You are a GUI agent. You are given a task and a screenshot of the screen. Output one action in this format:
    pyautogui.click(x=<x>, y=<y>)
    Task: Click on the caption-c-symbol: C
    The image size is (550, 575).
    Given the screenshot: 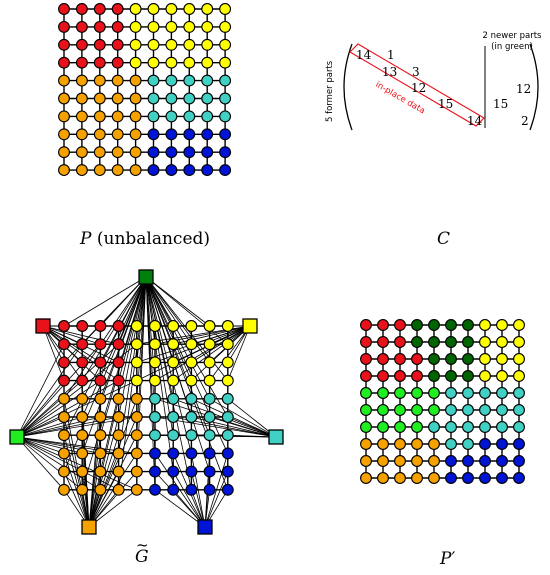 What is the action you would take?
    pyautogui.click(x=444, y=239)
    